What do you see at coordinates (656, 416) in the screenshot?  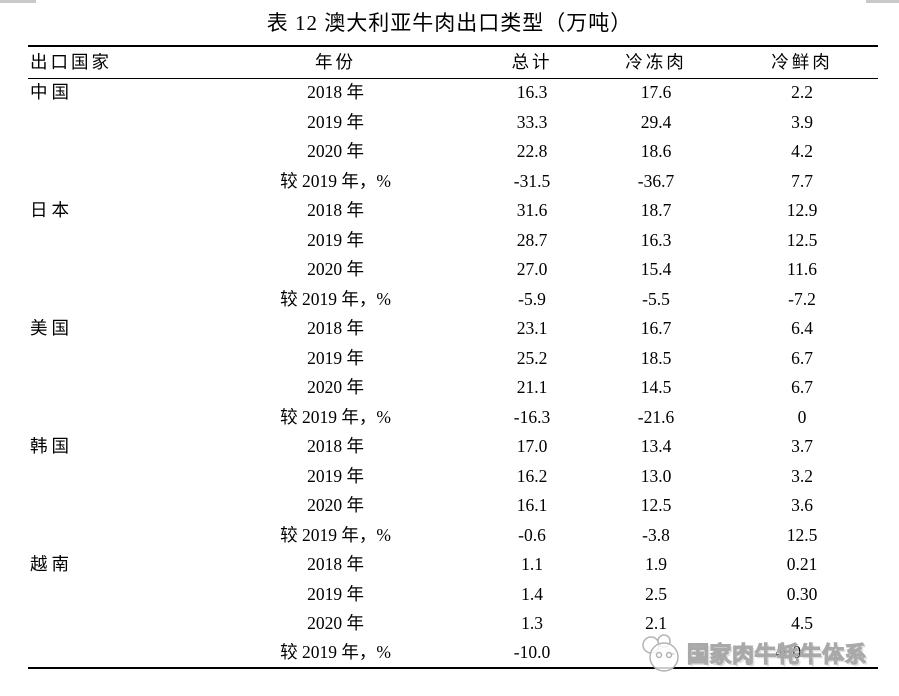 I see `frozen-cell: -21.6` at bounding box center [656, 416].